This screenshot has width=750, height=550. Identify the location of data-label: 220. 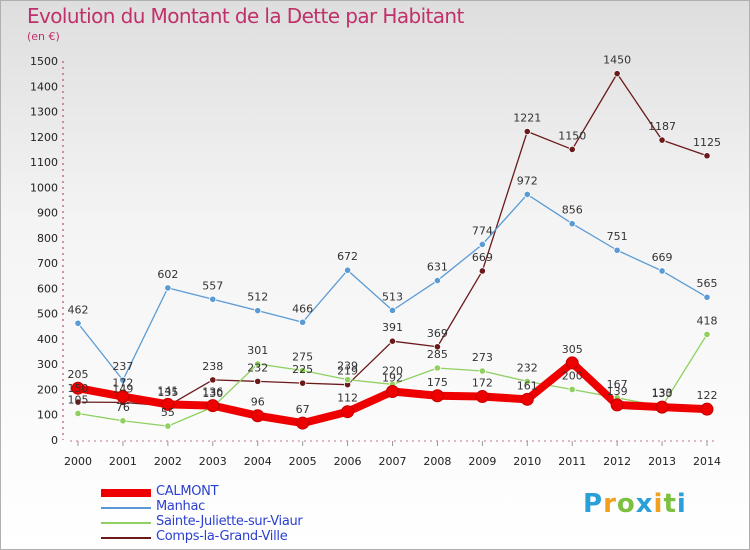
(392, 370).